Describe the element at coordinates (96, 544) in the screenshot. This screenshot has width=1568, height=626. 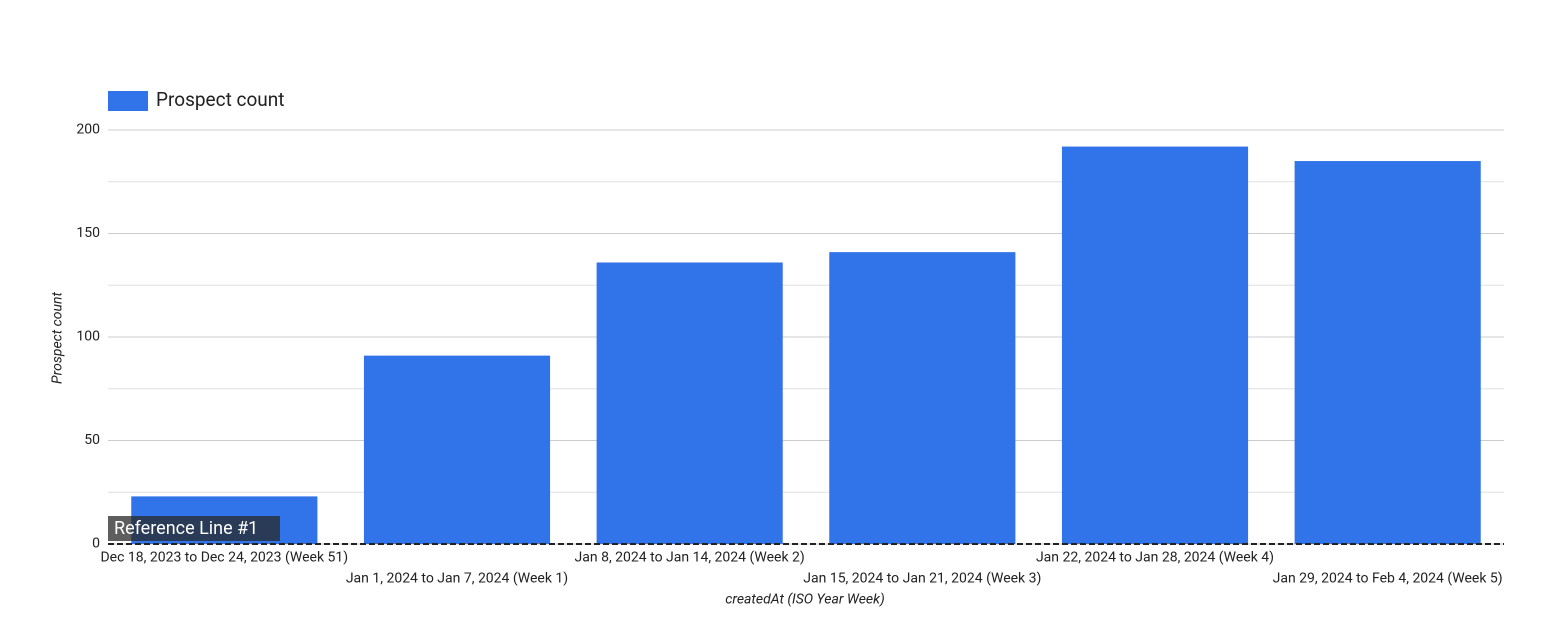
I see `y-tick-label: 0` at that location.